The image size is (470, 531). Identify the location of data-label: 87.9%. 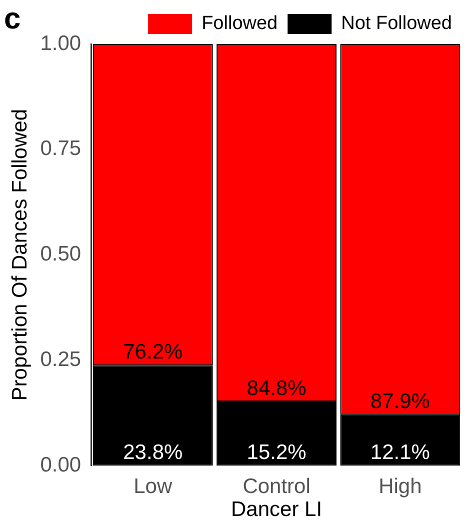
(400, 401).